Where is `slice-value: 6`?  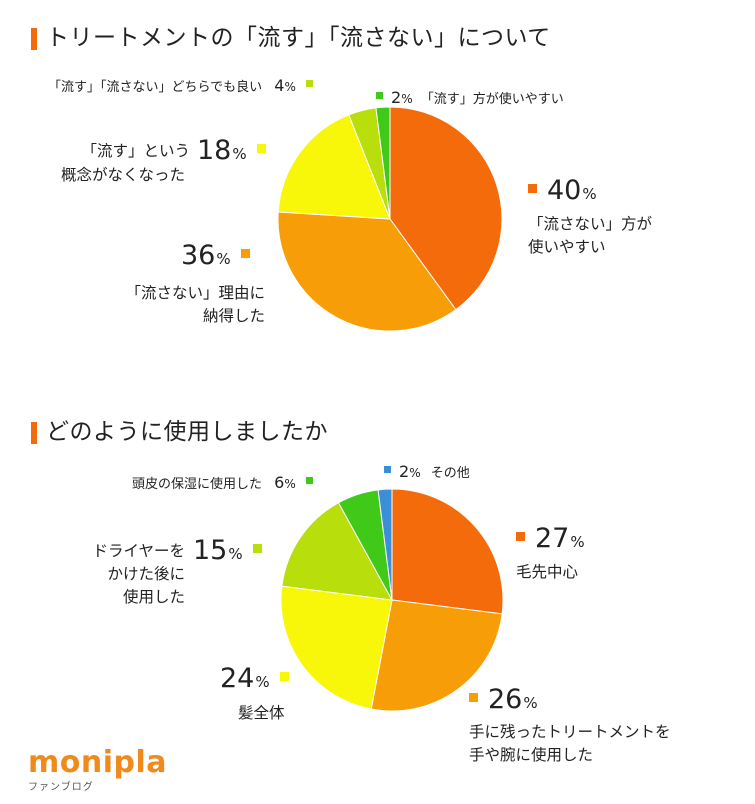
slice-value: 6 is located at coordinates (279, 482).